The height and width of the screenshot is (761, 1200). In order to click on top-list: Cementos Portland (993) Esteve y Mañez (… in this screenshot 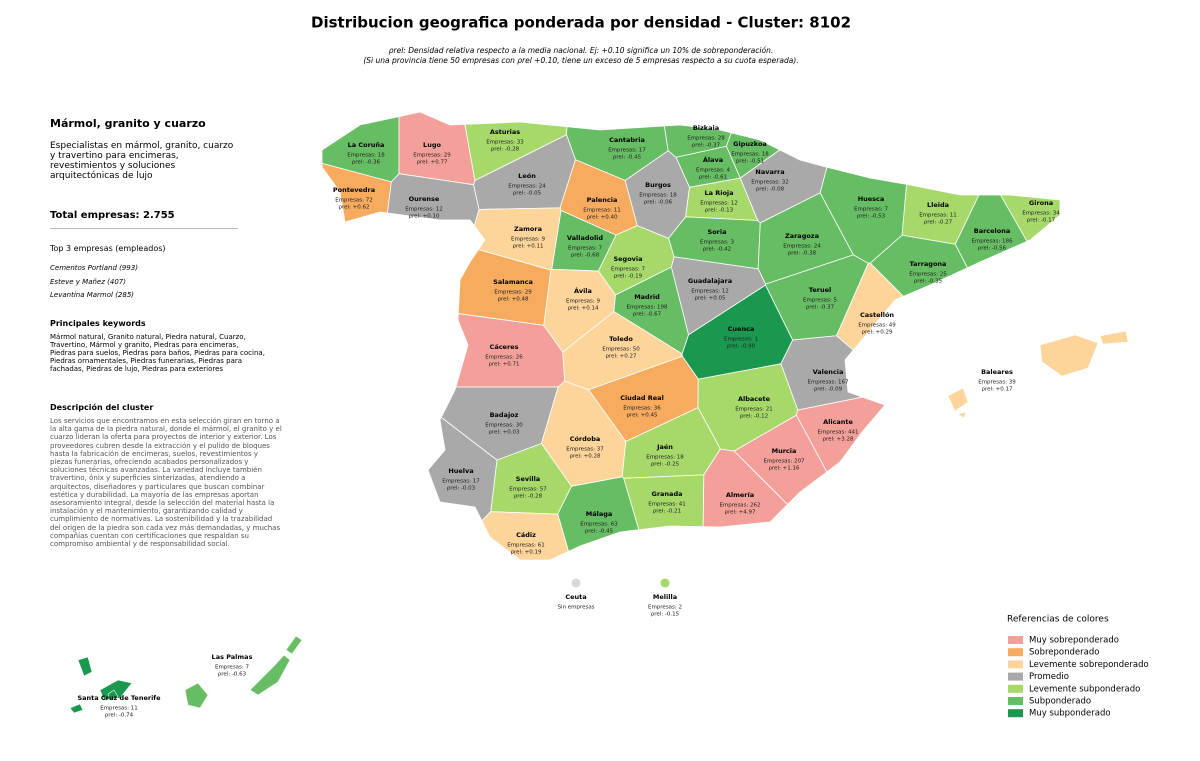, I will do `click(94, 282)`.